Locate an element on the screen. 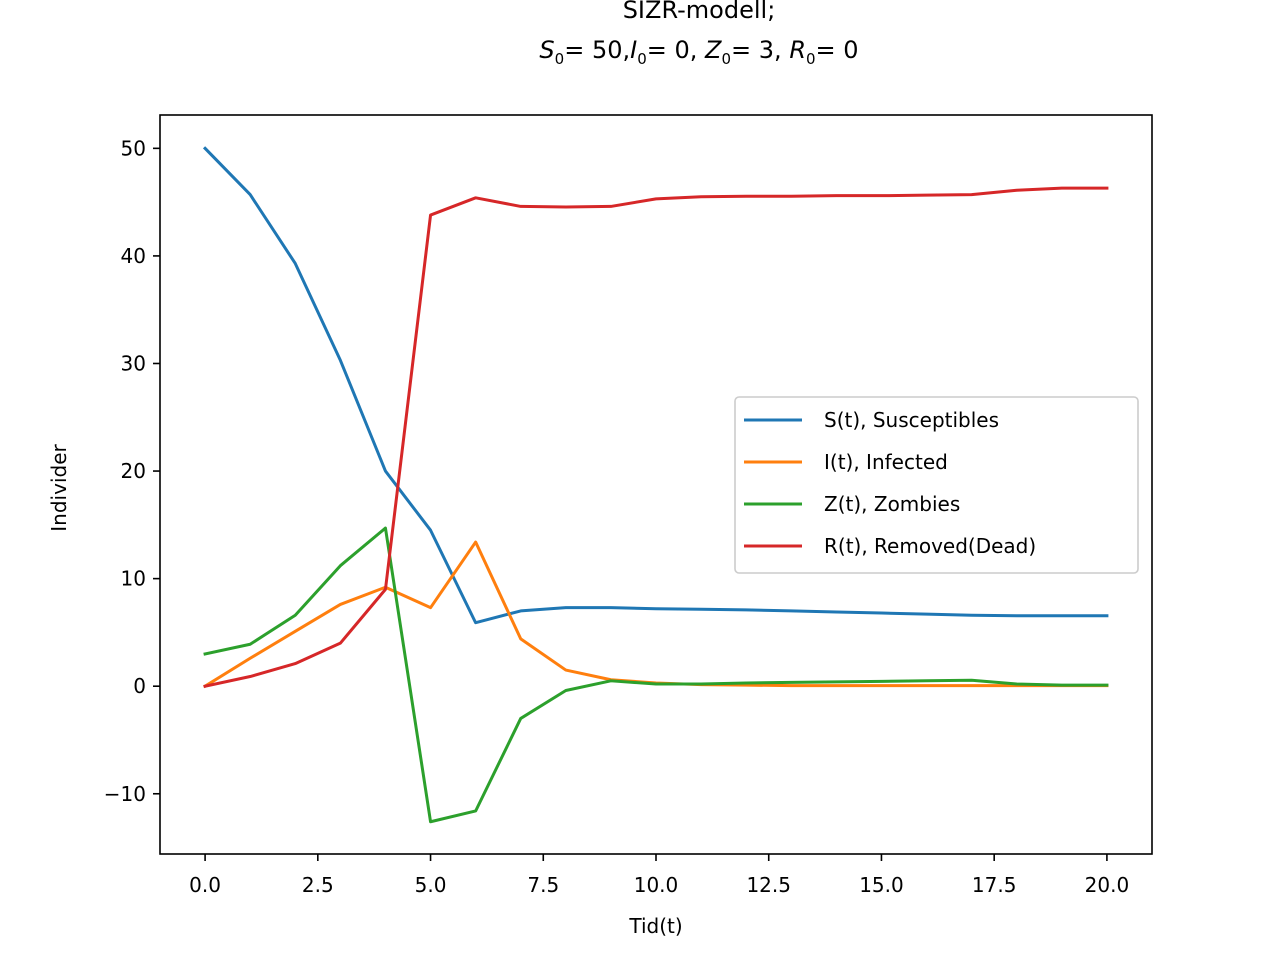 This screenshot has height=960, width=1280. y-tick-label: 40 is located at coordinates (133, 256).